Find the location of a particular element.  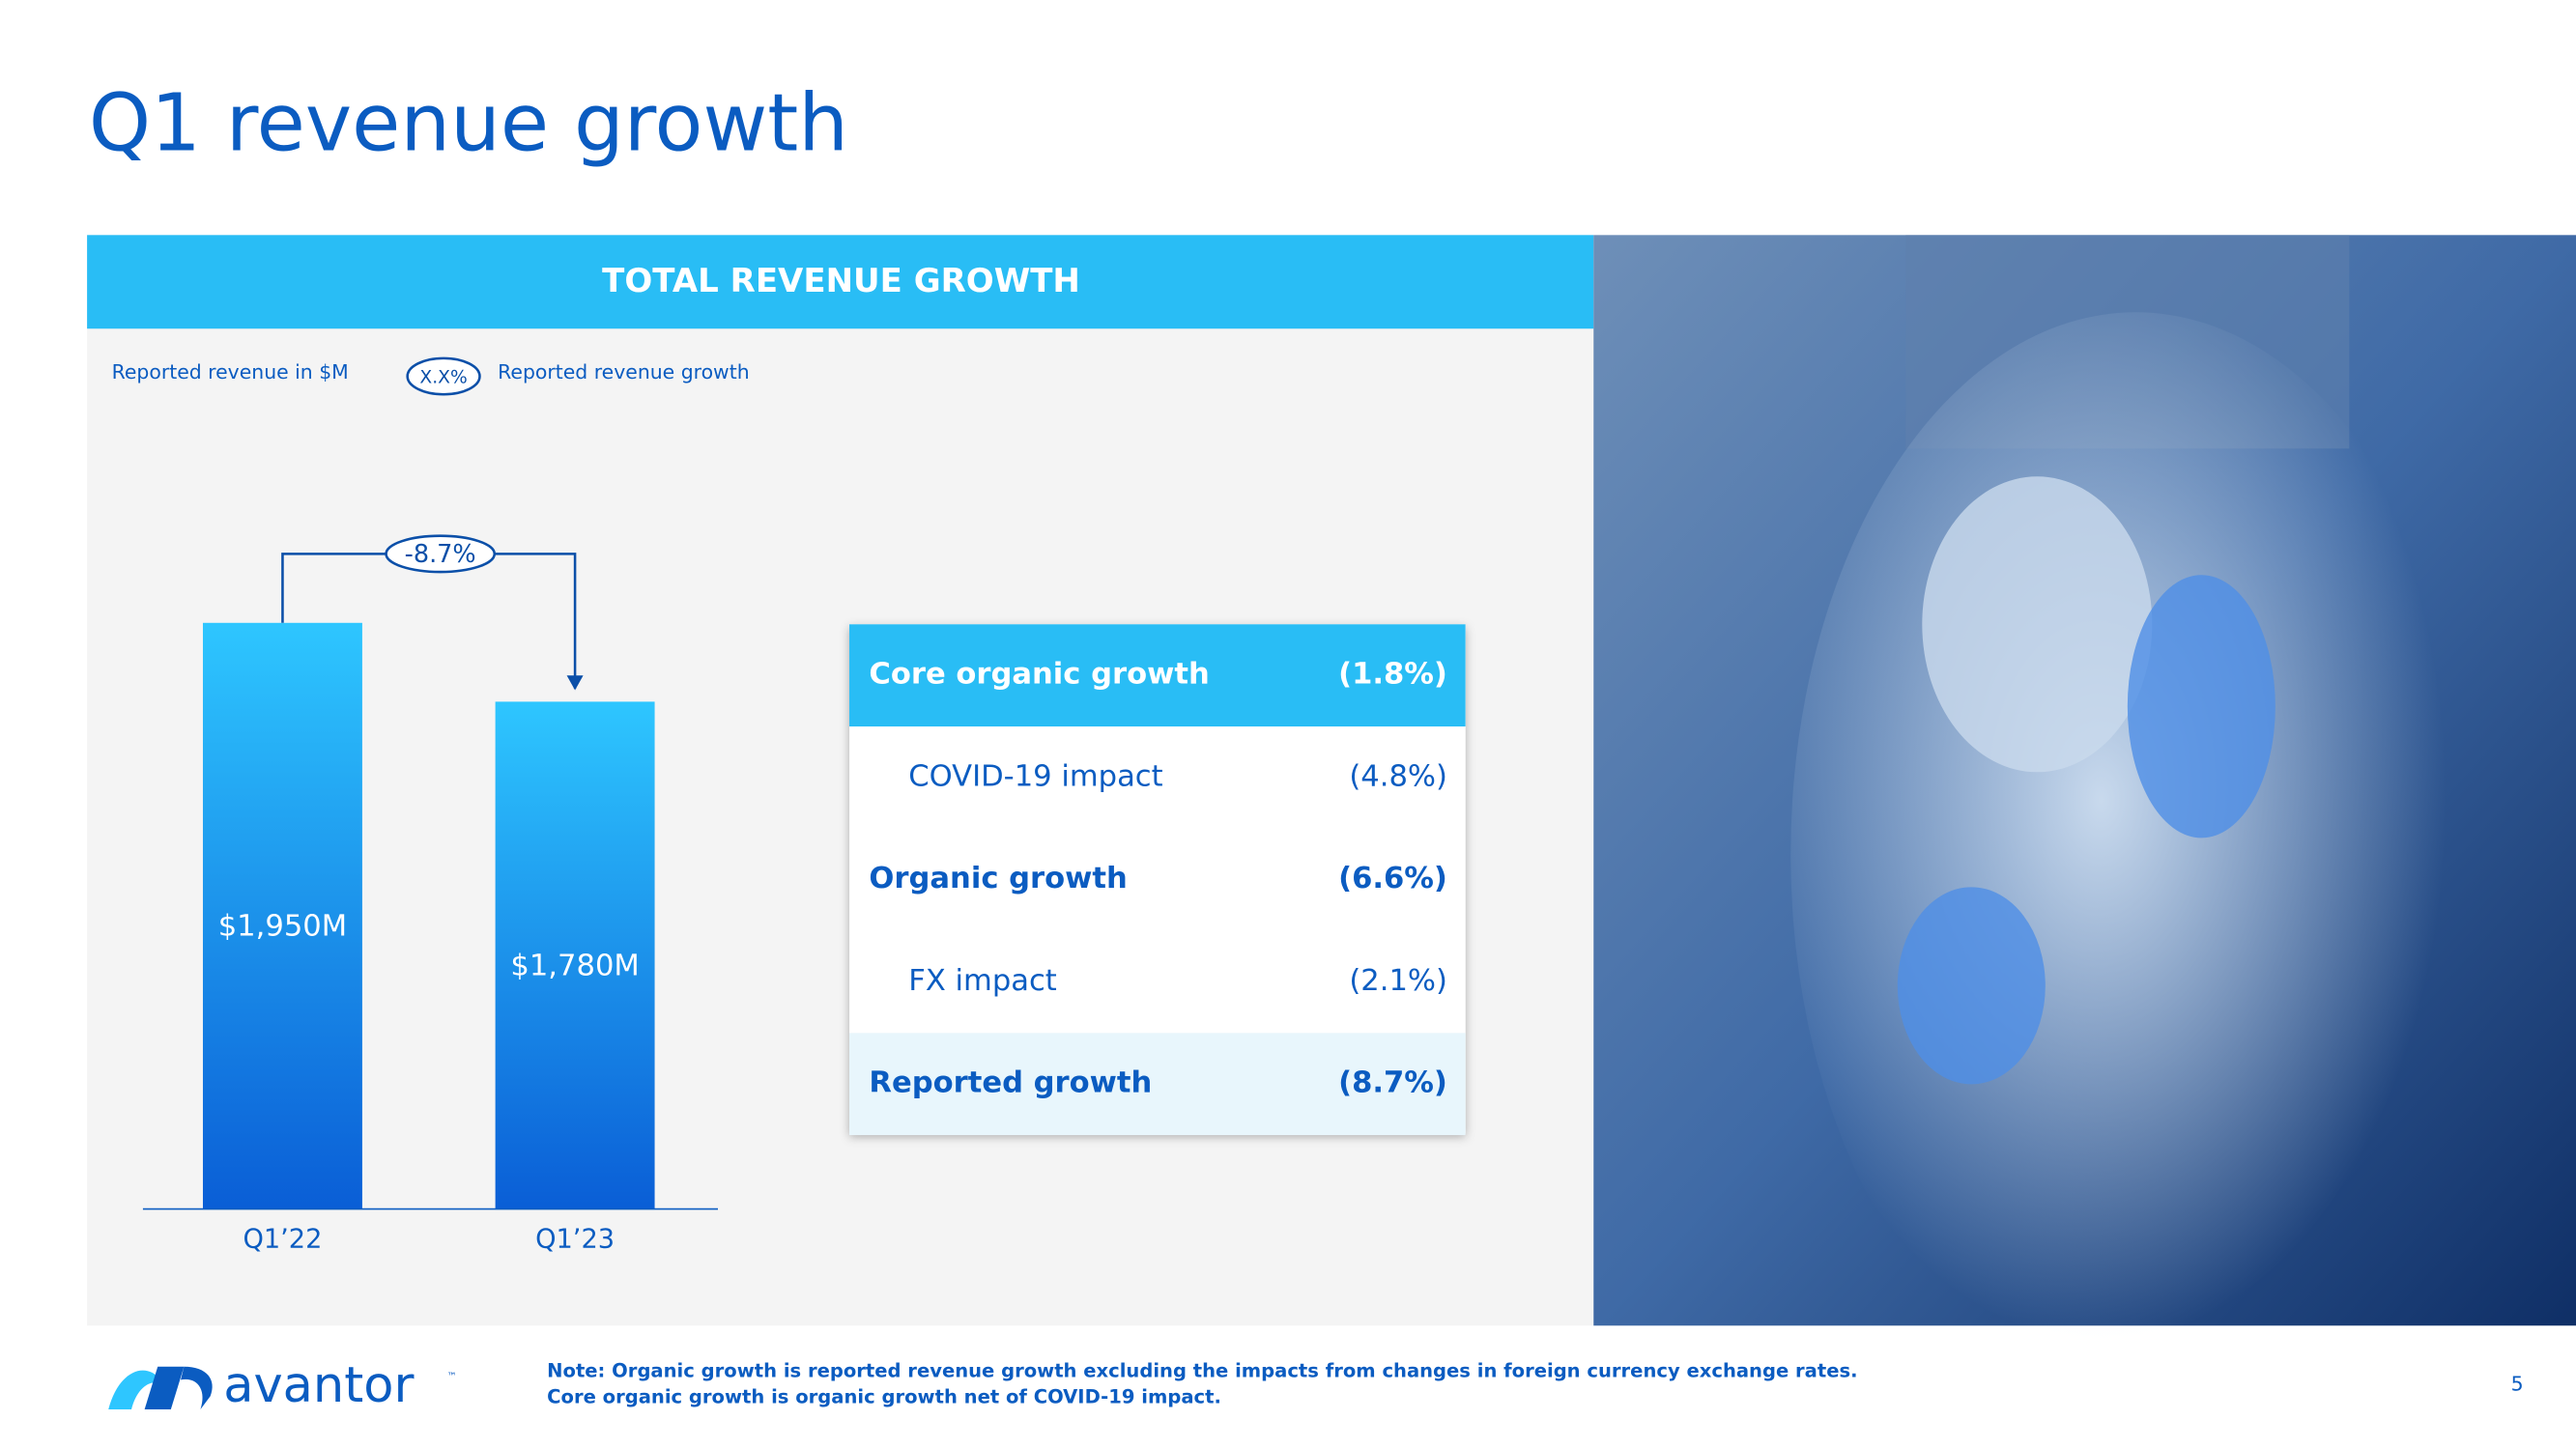

panel-title: TOTAL REVENUE GROWTH is located at coordinates (841, 281).